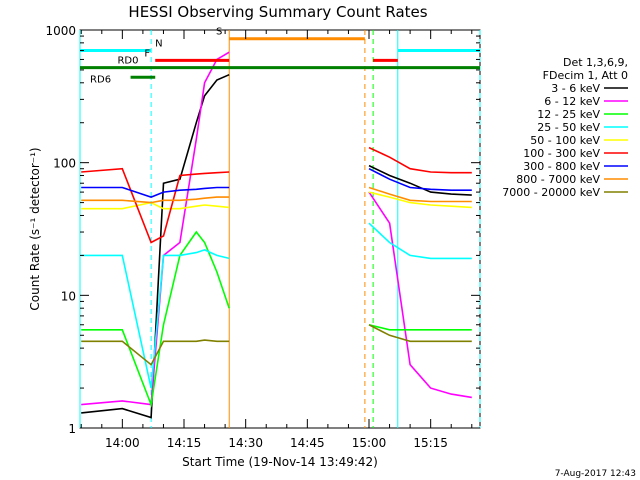  What do you see at coordinates (127, 61) in the screenshot?
I see `status-label-rd0: RD0` at bounding box center [127, 61].